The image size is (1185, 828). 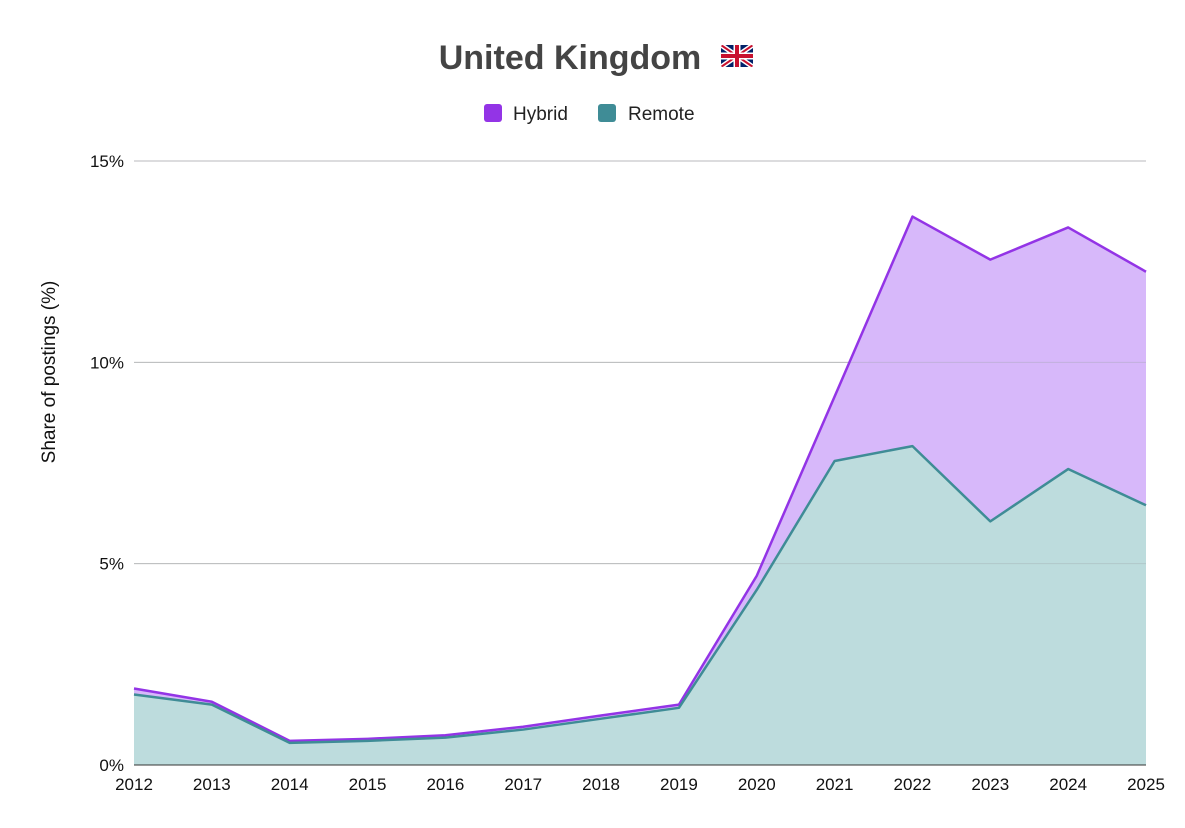 What do you see at coordinates (990, 784) in the screenshot?
I see `x-tick-label: 2023` at bounding box center [990, 784].